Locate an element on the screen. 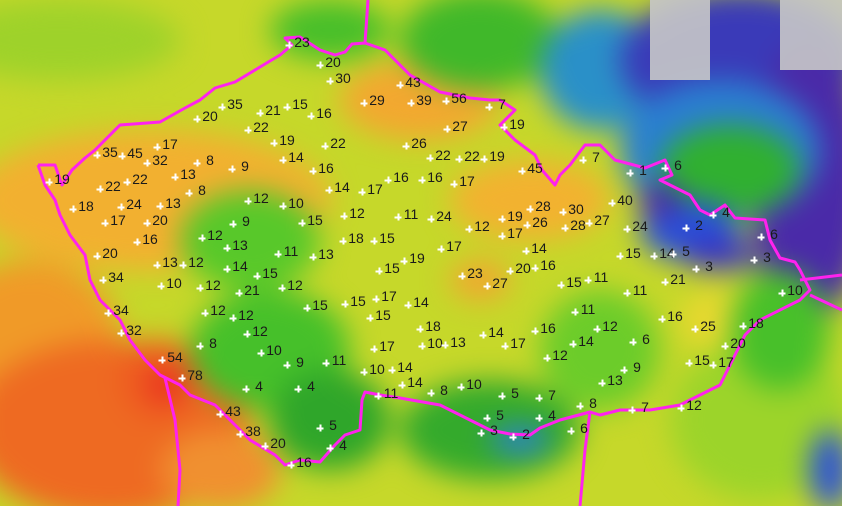 The width and height of the screenshot is (842, 506). station-value: 18 is located at coordinates (433, 326).